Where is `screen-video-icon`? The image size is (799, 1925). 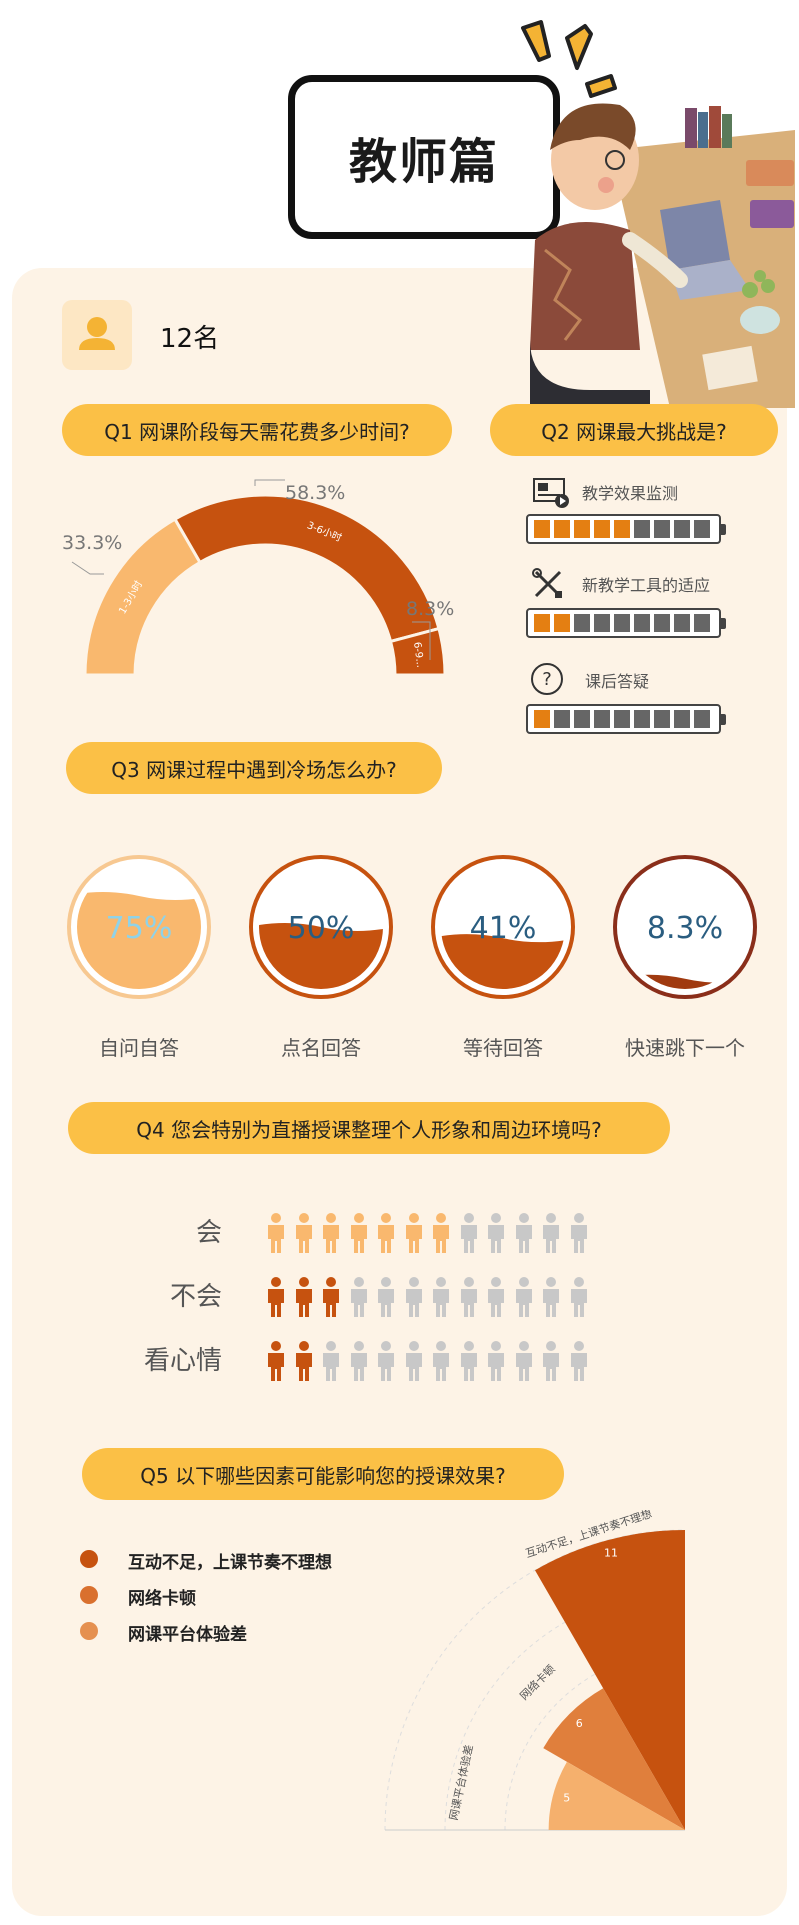 screen-video-icon is located at coordinates (551, 493).